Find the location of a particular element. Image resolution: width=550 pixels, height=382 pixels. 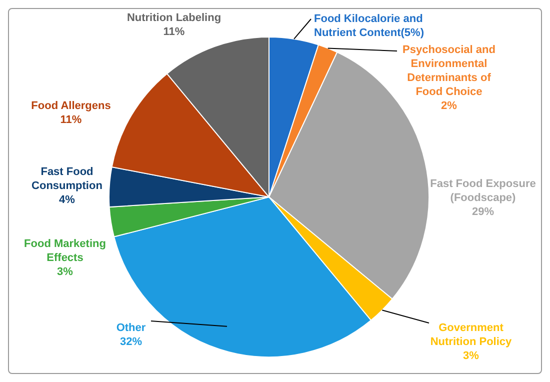

slice-label: Food Kilocalorie and Nutrient Content(5%) is located at coordinates (369, 26).